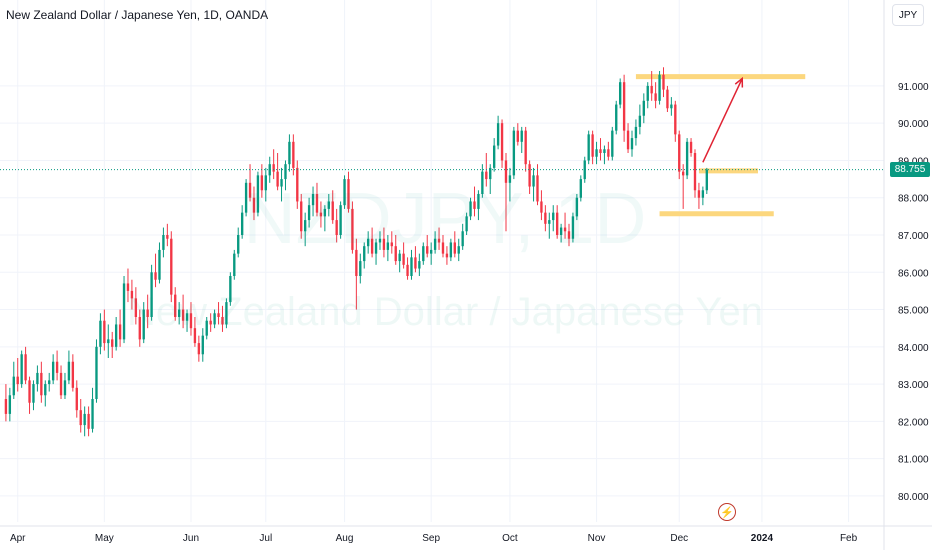 Image resolution: width=932 pixels, height=550 pixels. Describe the element at coordinates (434, 538) in the screenshot. I see `time-axis: Apr May Jun Jul Aug Sep Oct Nov Dec 2024 Feb` at that location.